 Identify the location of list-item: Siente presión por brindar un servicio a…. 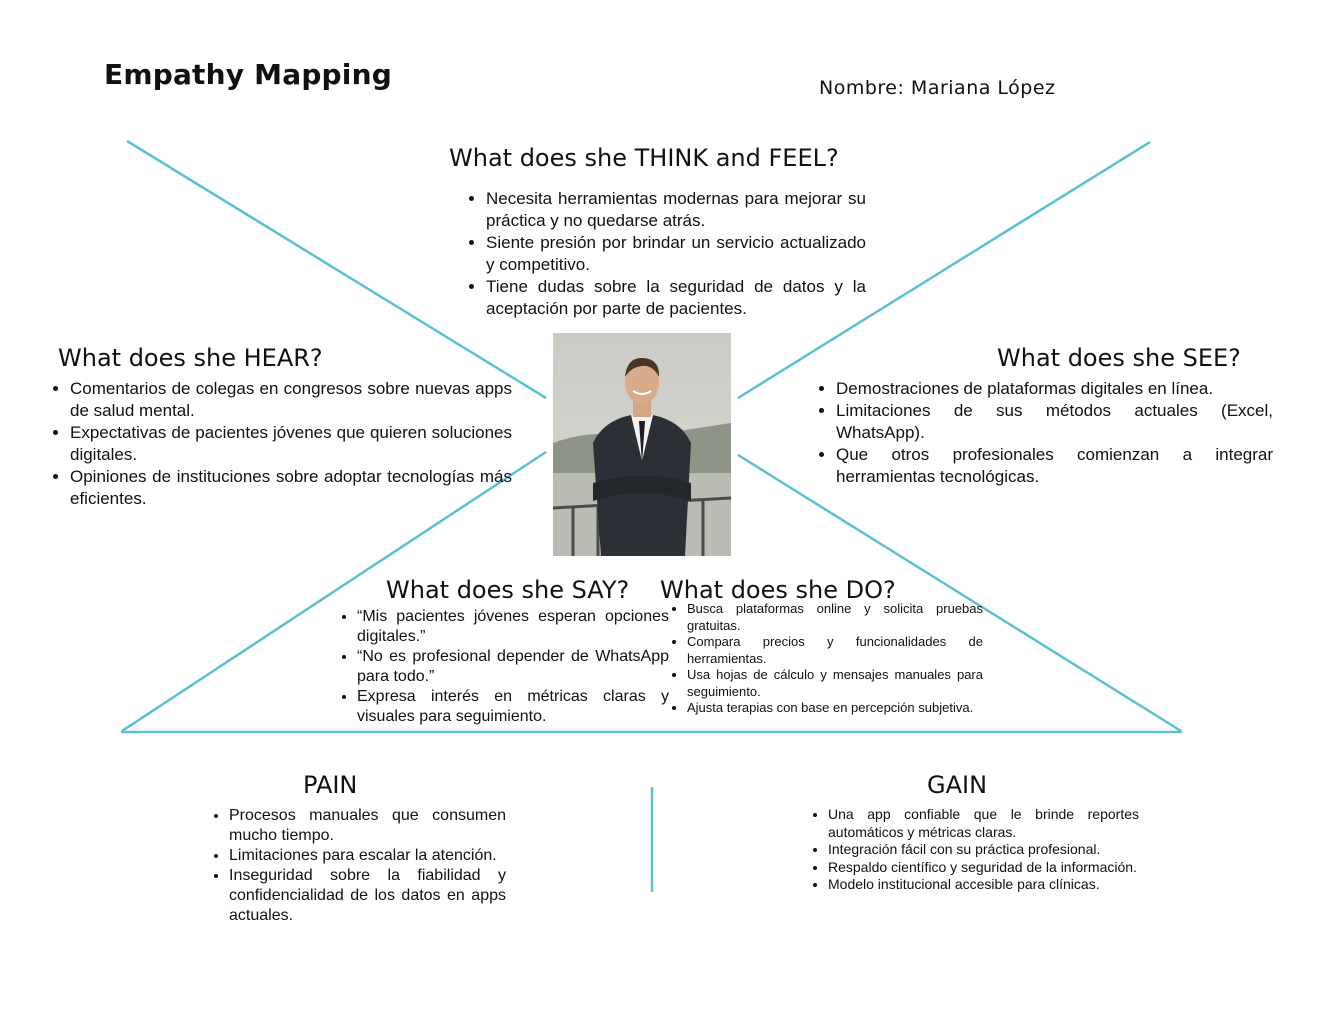
(676, 254).